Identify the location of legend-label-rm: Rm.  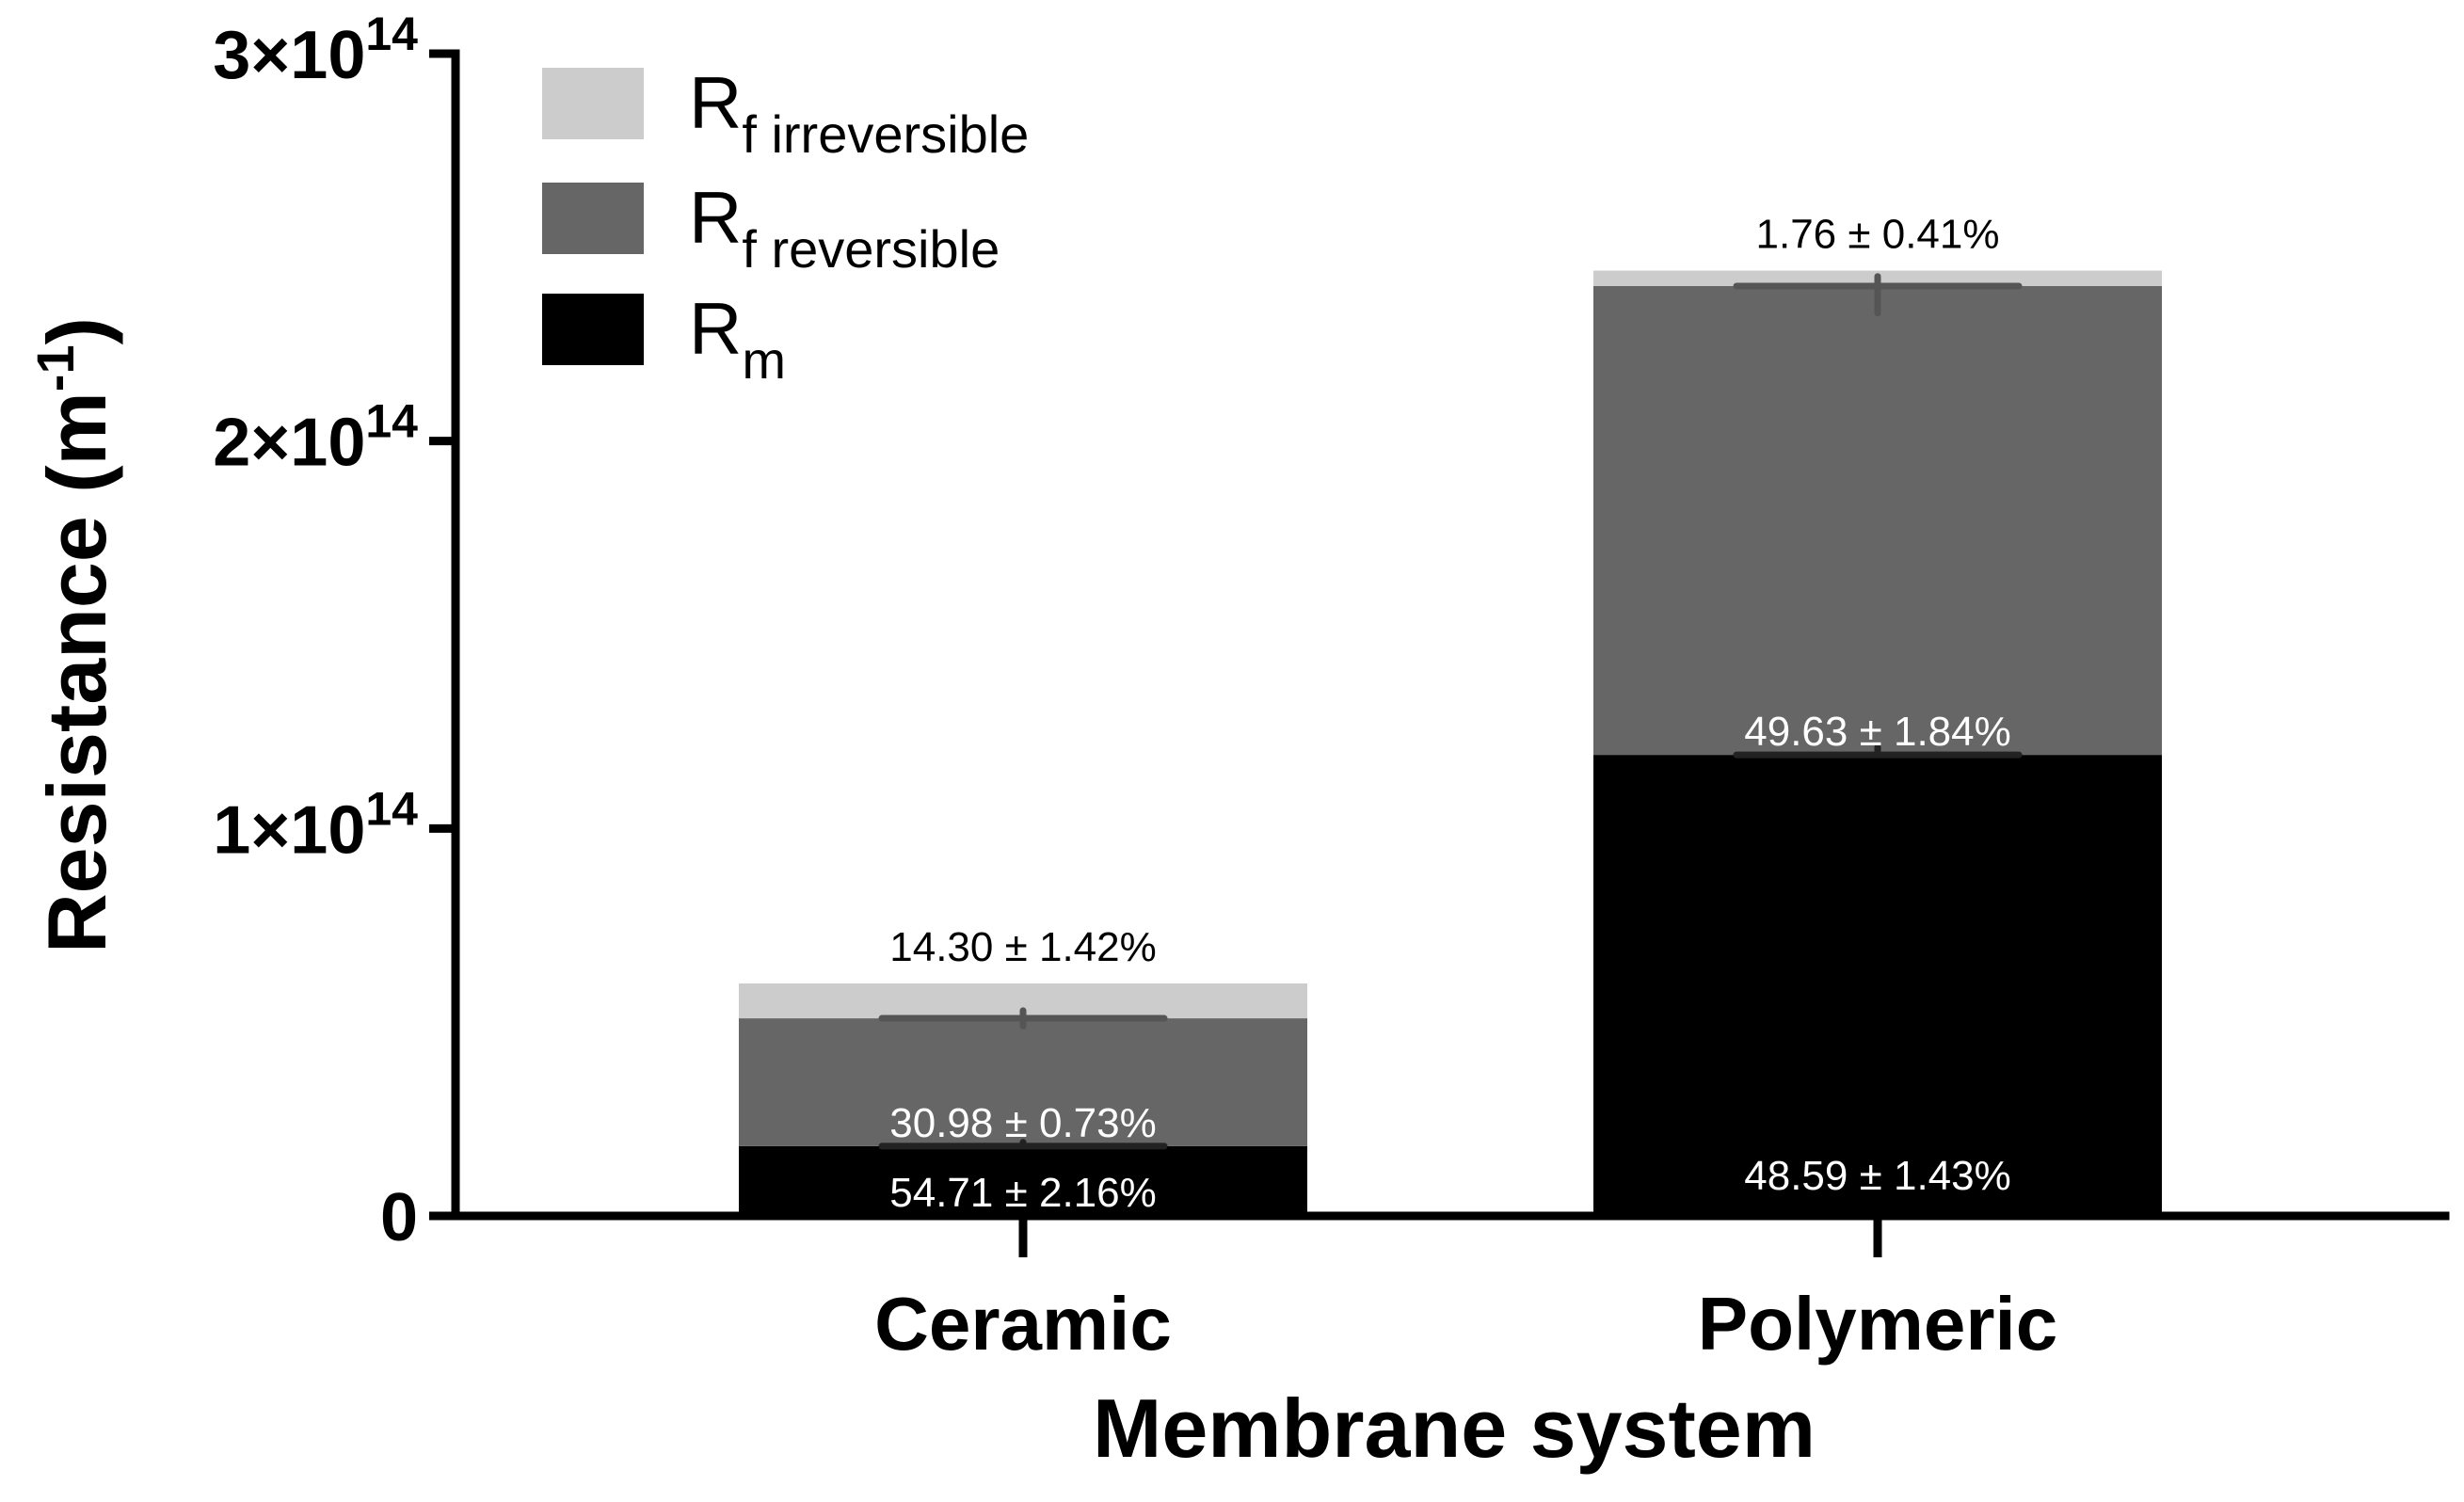
(737, 338).